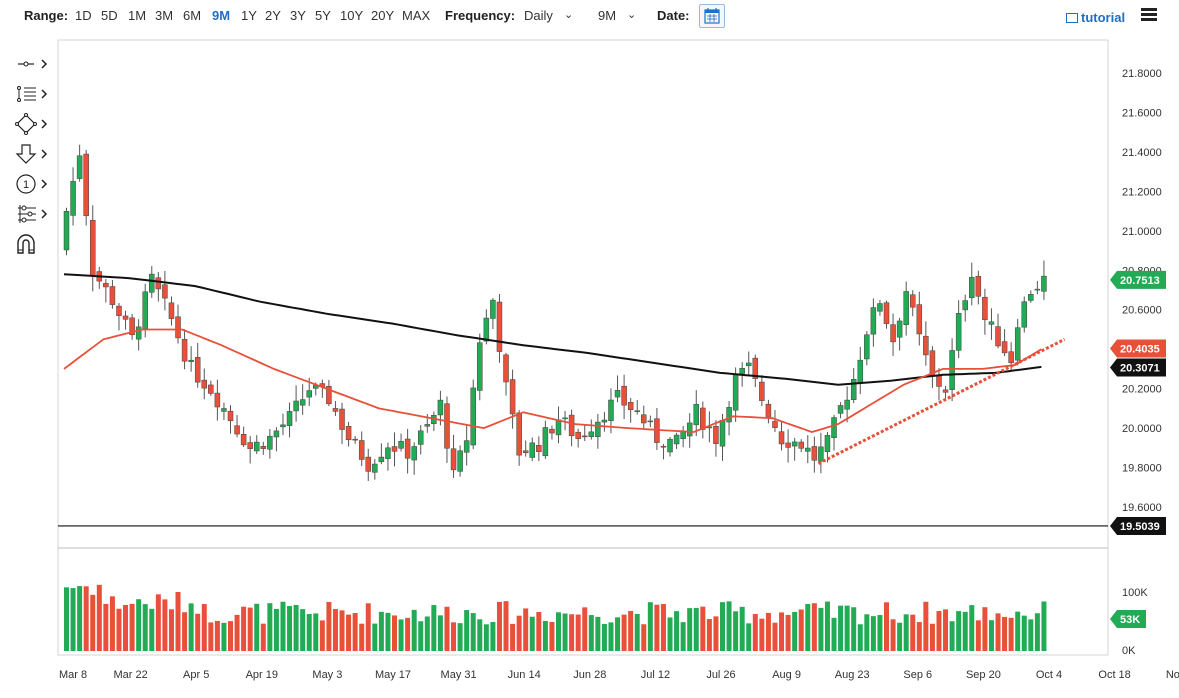 This screenshot has height=698, width=1179. I want to click on calendar-icon, so click(712, 16).